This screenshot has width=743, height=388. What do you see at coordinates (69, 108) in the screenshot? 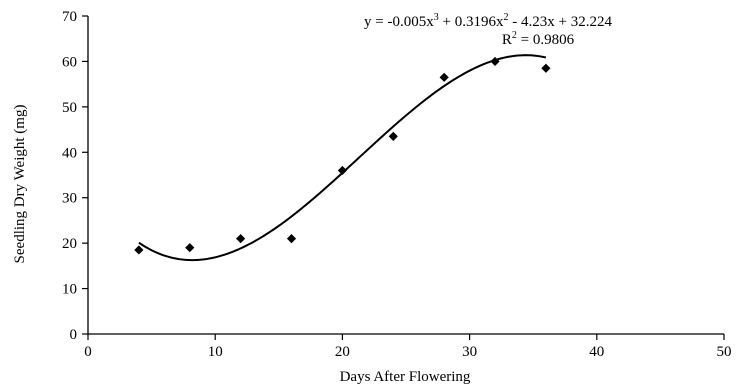
I see `y-tick-label: 50` at bounding box center [69, 108].